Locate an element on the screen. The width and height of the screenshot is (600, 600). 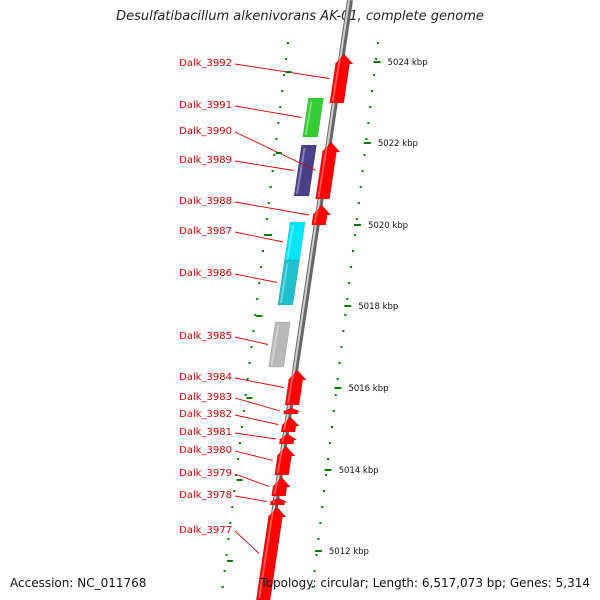
gene-label: Dalk_3977 is located at coordinates (205, 530).